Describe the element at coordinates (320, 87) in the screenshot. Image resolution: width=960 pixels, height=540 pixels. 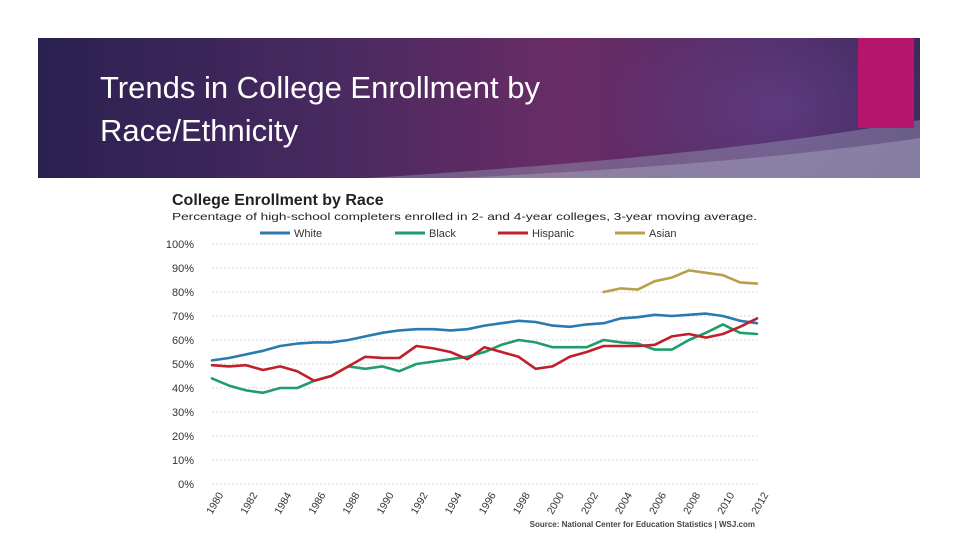
I see `slide-title-line-1: Trends in College Enrollment by` at that location.